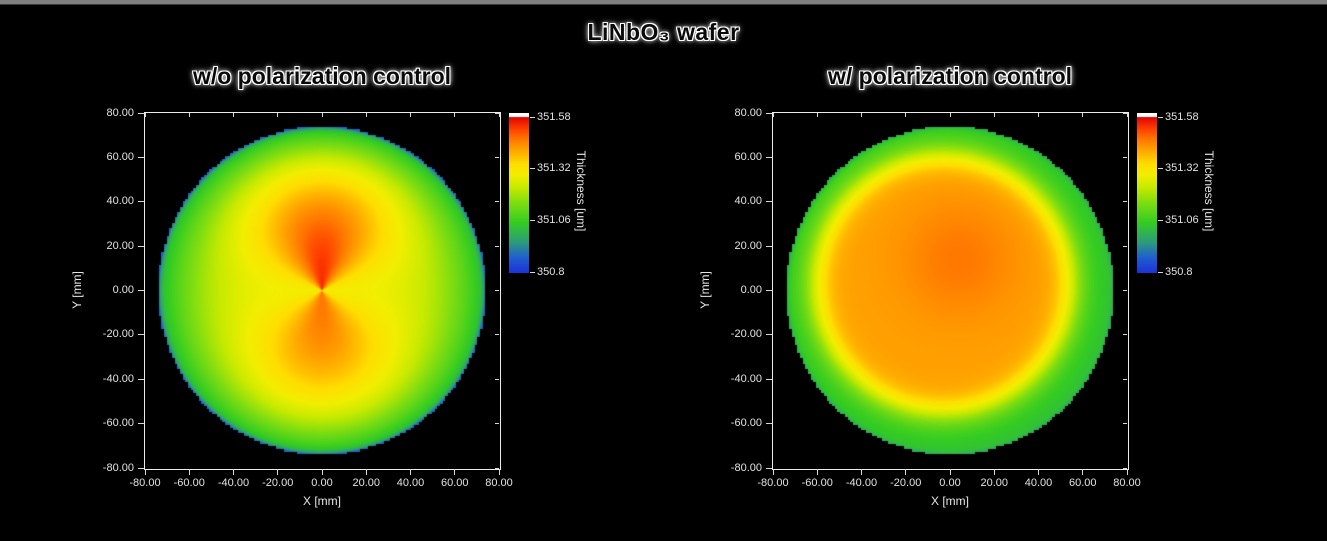 This screenshot has height=541, width=1327. What do you see at coordinates (554, 219) in the screenshot?
I see `colorbar-tick-label: 351.06` at bounding box center [554, 219].